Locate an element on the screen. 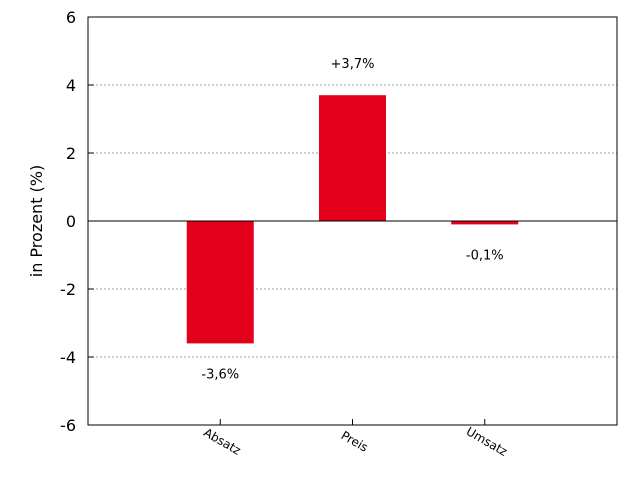 This screenshot has height=480, width=640. data-label: -0,1% is located at coordinates (485, 255).